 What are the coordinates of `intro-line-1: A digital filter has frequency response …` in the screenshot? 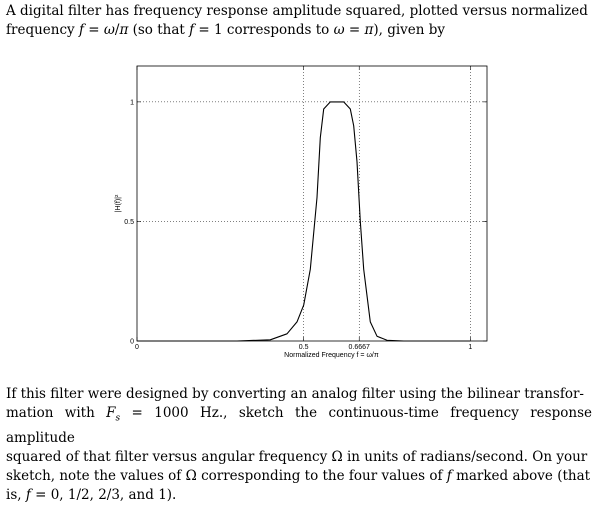 It's located at (297, 11).